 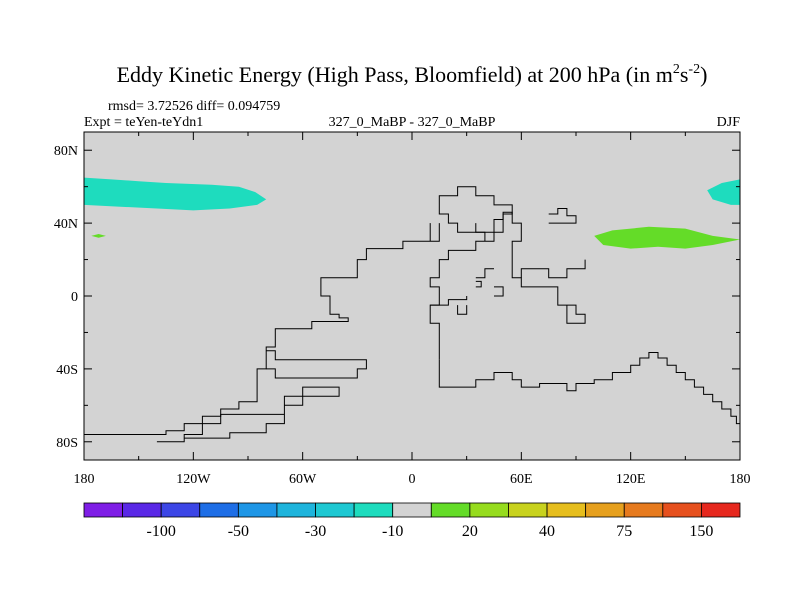 What do you see at coordinates (547, 531) in the screenshot?
I see `colorbar-label: 40` at bounding box center [547, 531].